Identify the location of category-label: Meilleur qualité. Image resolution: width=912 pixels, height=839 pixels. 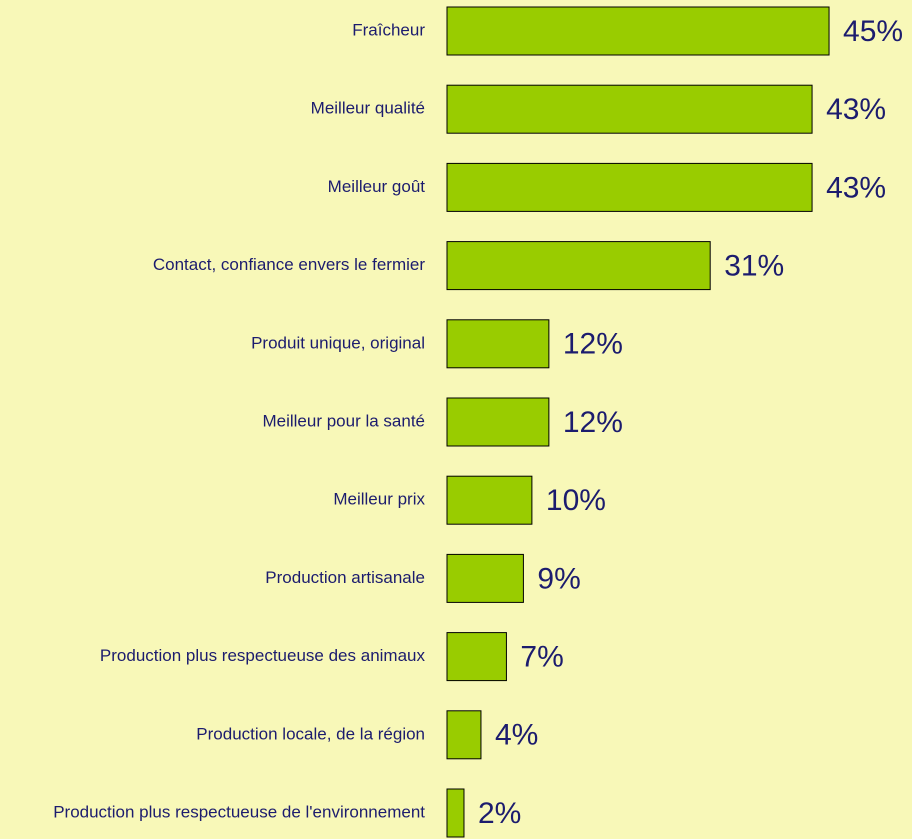
(368, 108).